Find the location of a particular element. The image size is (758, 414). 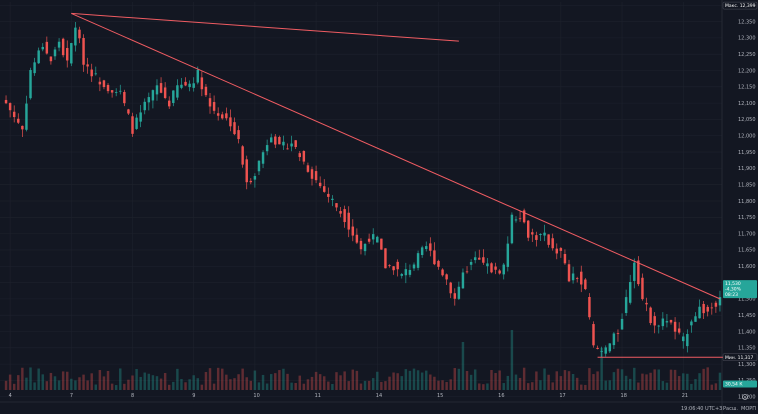

footer-currency: МОРП is located at coordinates (748, 409).